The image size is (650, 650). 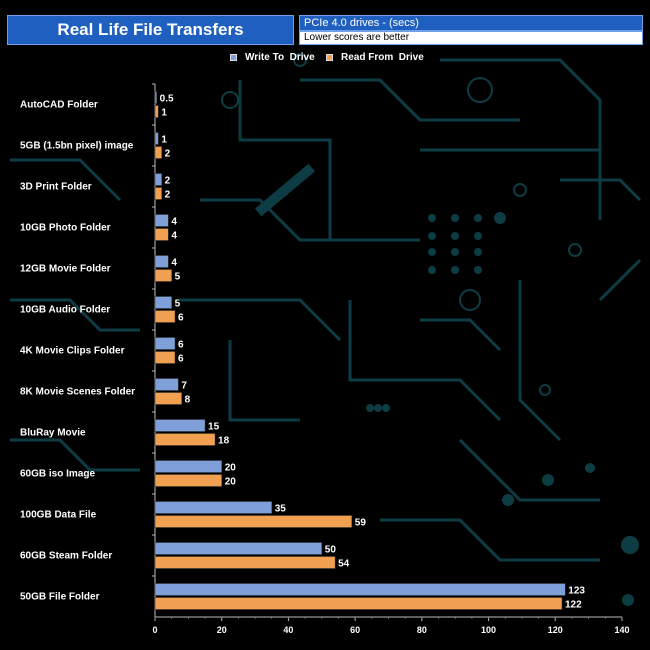 I want to click on value-label-write: 2, so click(x=168, y=181).